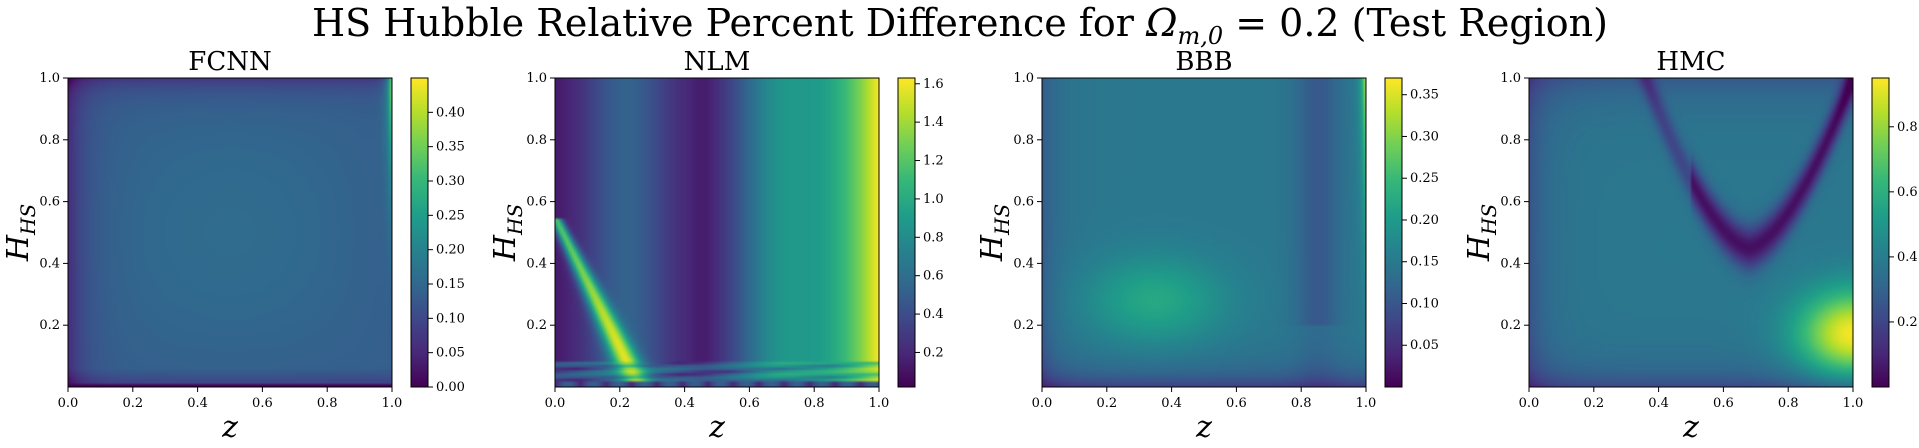 This screenshot has width=1919, height=448. What do you see at coordinates (450, 112) in the screenshot?
I see `colorbar-tick-label: 0.40` at bounding box center [450, 112].